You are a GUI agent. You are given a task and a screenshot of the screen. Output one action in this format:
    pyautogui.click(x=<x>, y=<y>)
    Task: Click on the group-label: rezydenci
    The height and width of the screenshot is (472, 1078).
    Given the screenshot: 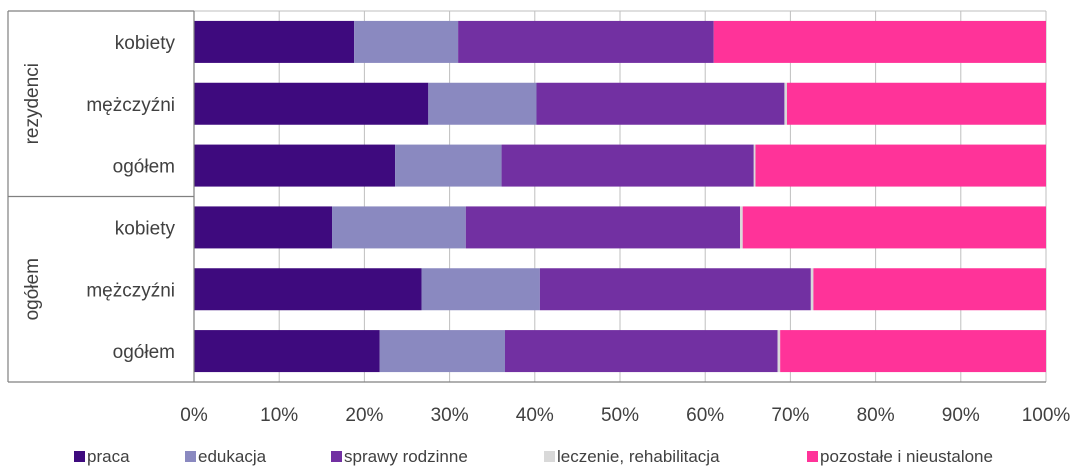 What is the action you would take?
    pyautogui.click(x=32, y=103)
    